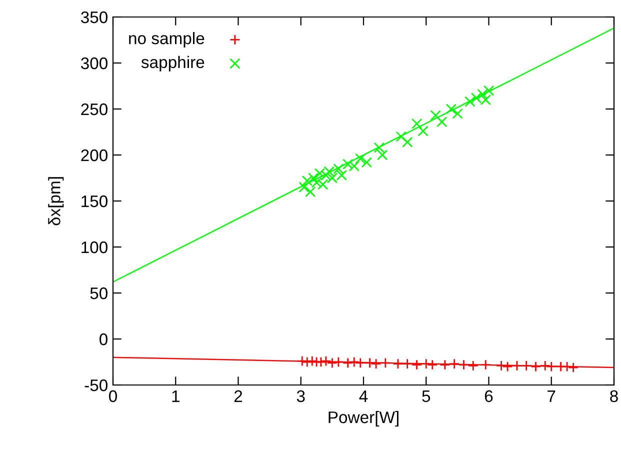 The width and height of the screenshot is (621, 457). I want to click on x-tick-label: 7, so click(552, 396).